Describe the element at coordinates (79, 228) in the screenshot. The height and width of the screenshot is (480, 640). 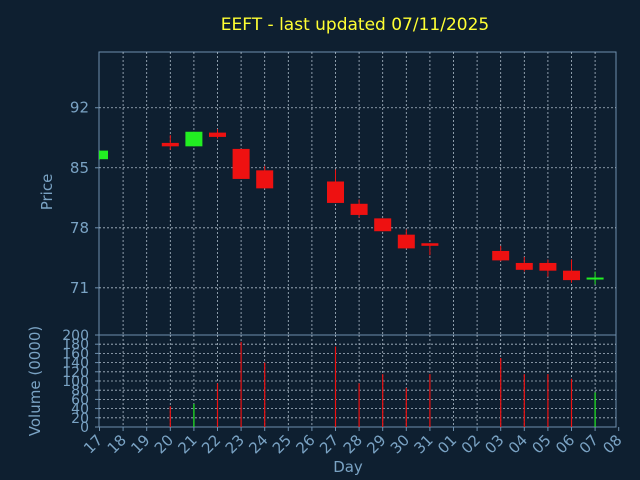
I see `price-tick-label: 78` at that location.